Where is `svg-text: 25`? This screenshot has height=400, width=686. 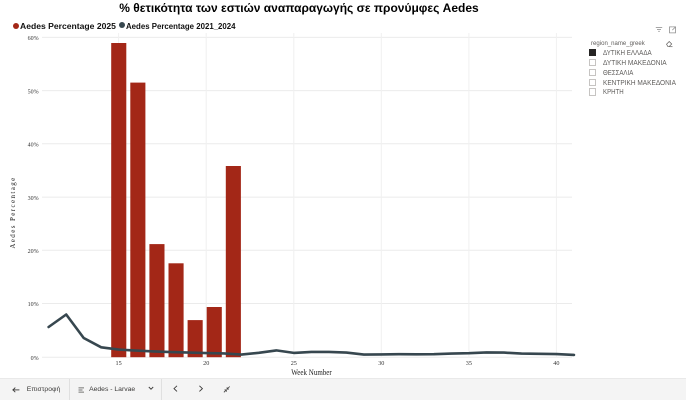
svg-text: 25 is located at coordinates (294, 363).